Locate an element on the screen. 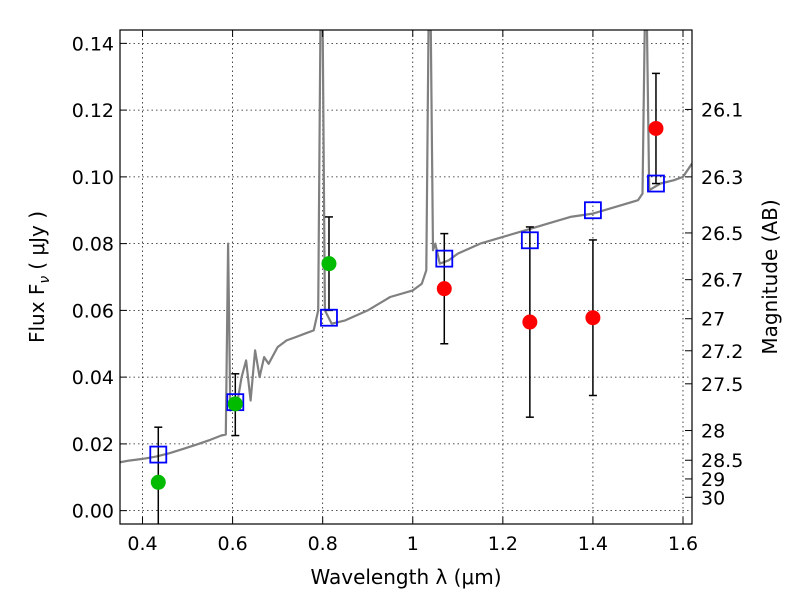  y-axis-label-subscript: ν is located at coordinates (45, 280).